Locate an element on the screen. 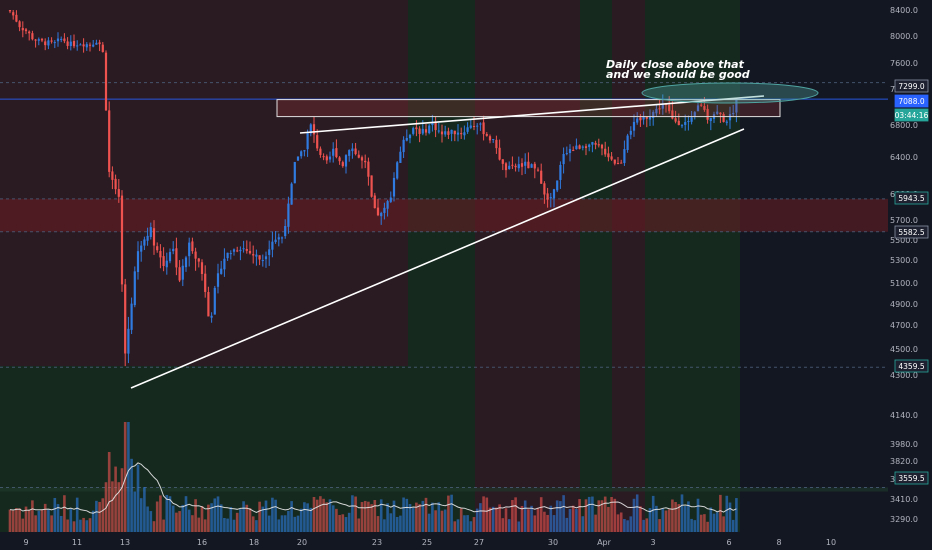 The width and height of the screenshot is (932, 550). x-tick-label-3: 16 is located at coordinates (202, 542).